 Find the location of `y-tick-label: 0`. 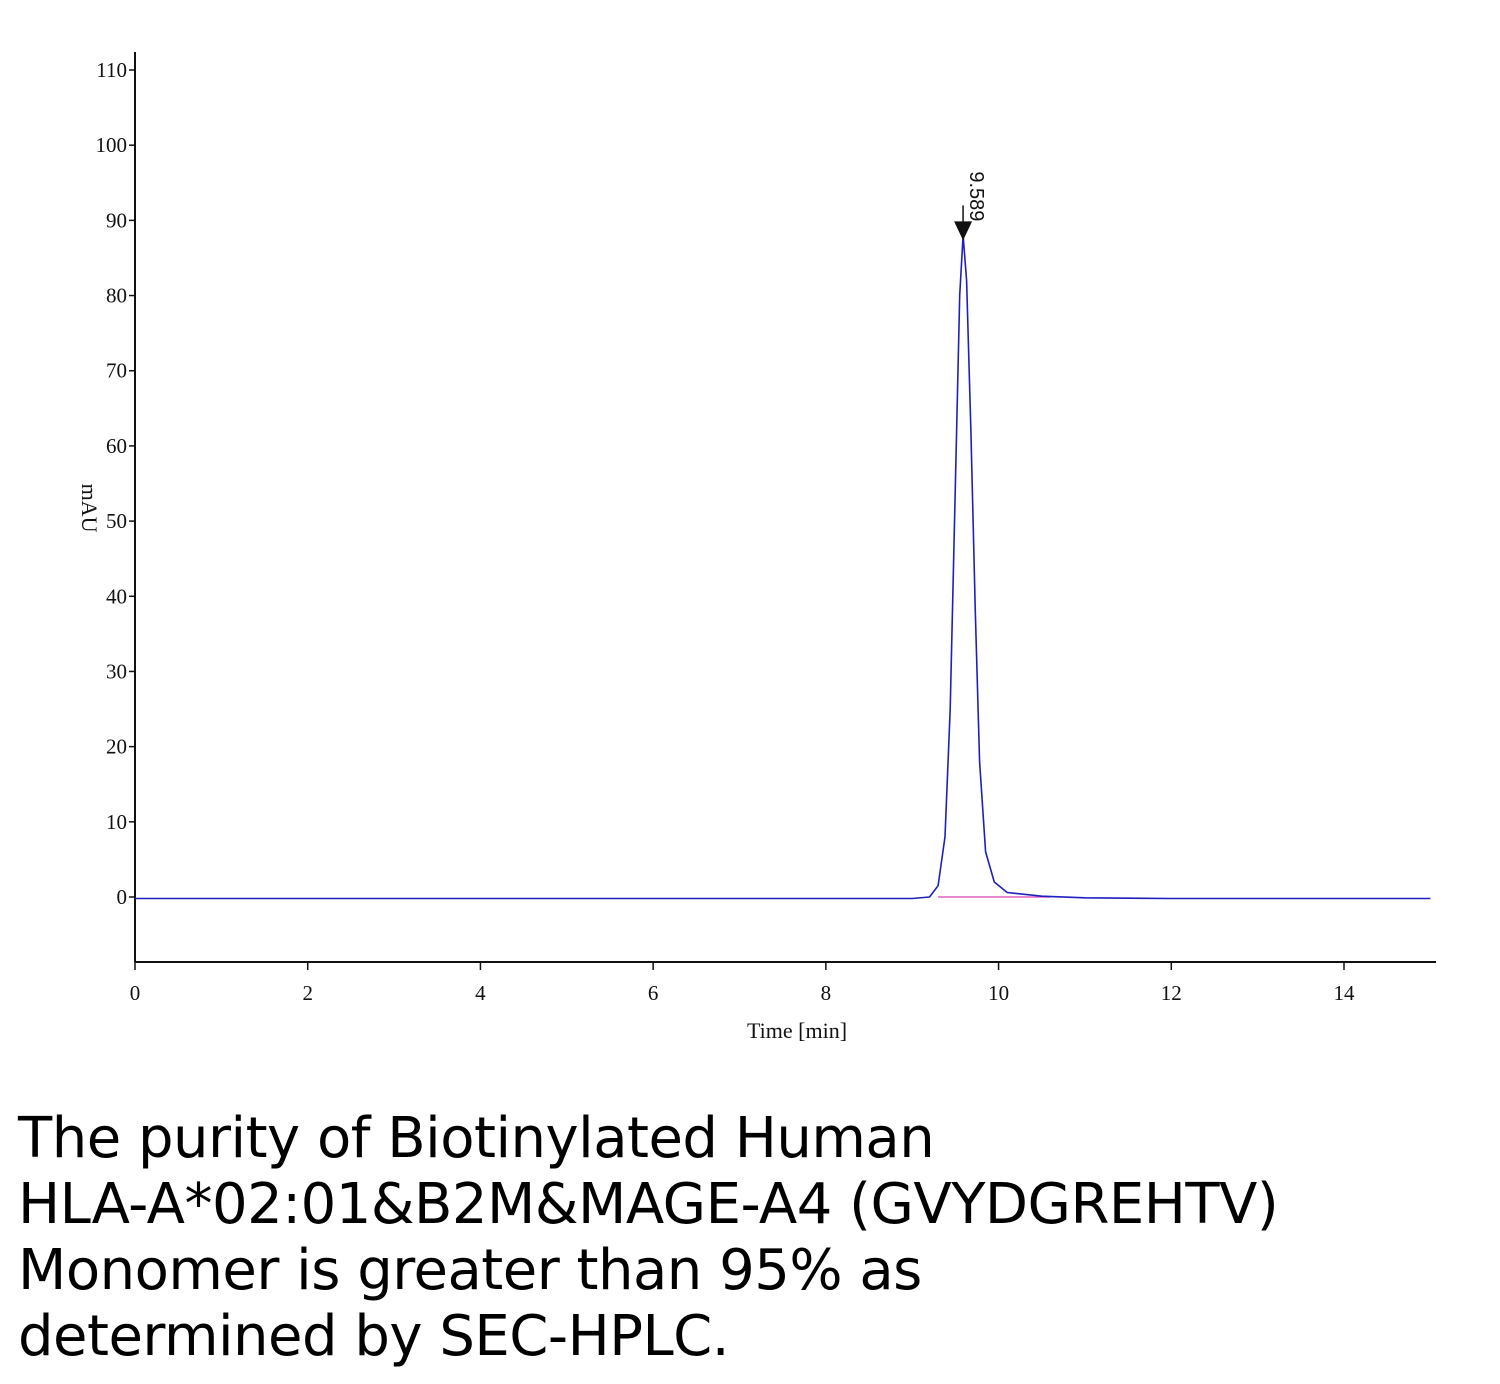

y-tick-label: 0 is located at coordinates (122, 897).